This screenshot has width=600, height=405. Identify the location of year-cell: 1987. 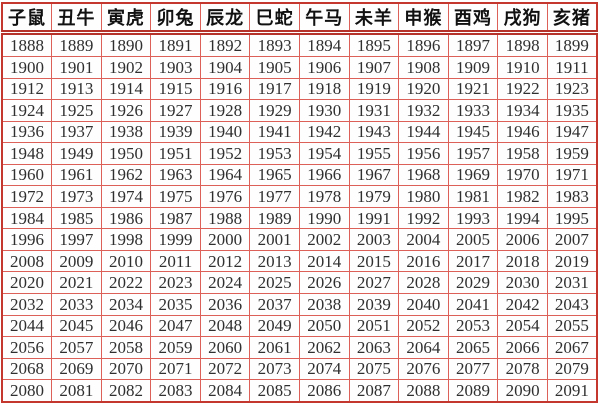
(175, 218).